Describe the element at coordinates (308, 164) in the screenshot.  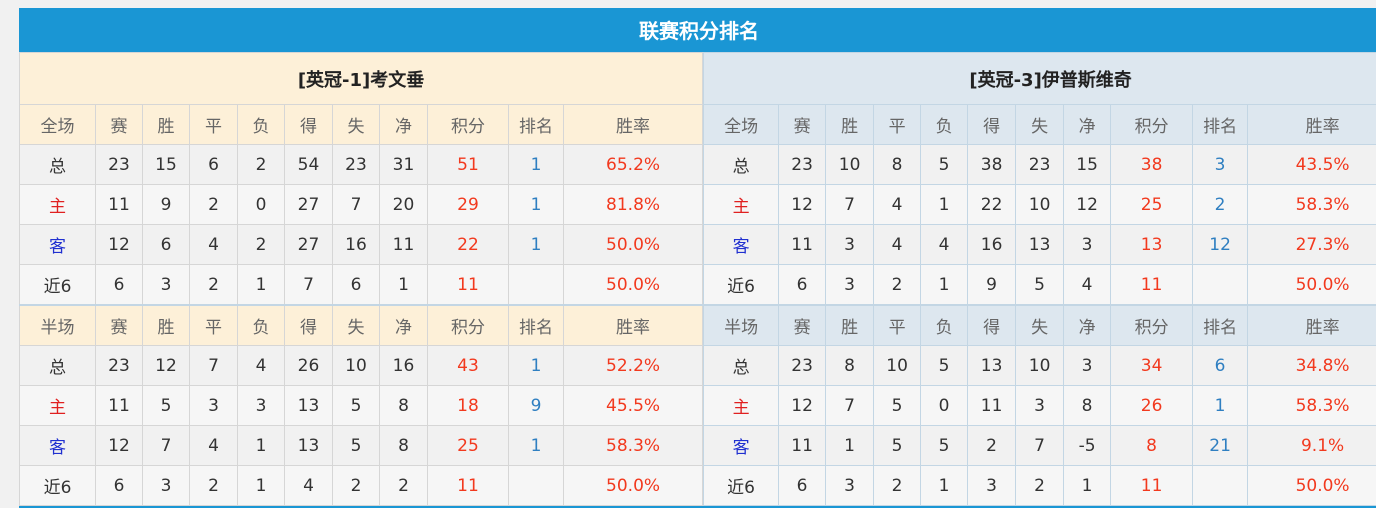
I see `cell: 54` at that location.